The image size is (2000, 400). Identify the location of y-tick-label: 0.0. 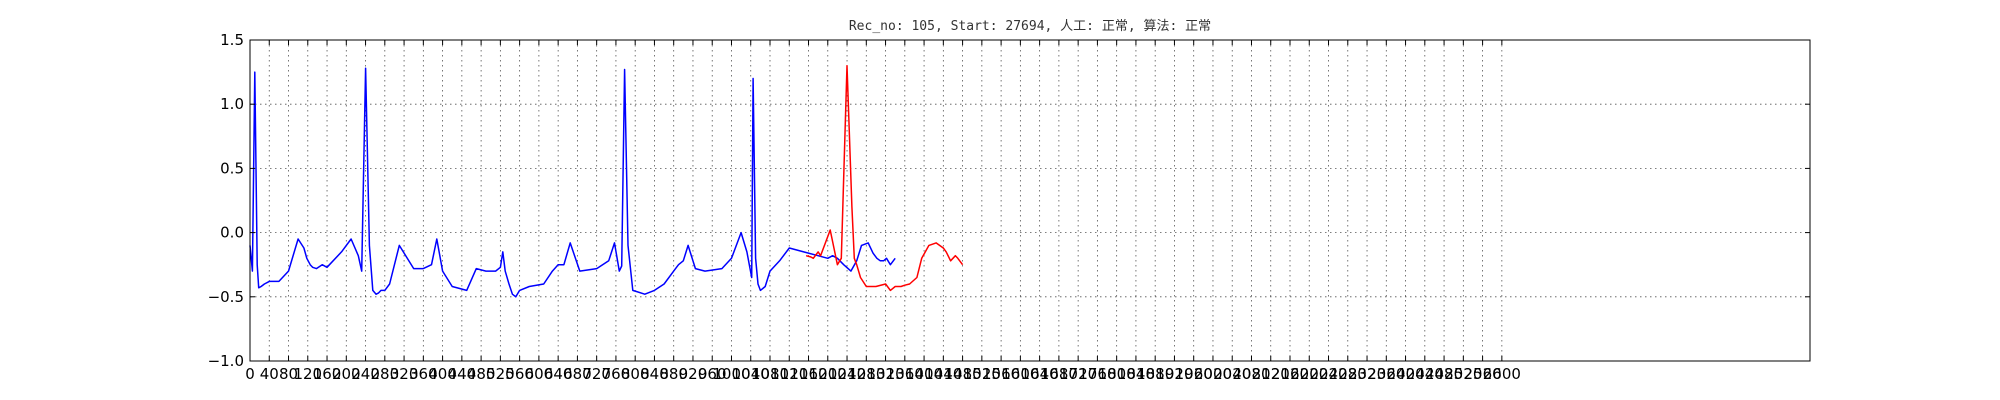
(232, 233).